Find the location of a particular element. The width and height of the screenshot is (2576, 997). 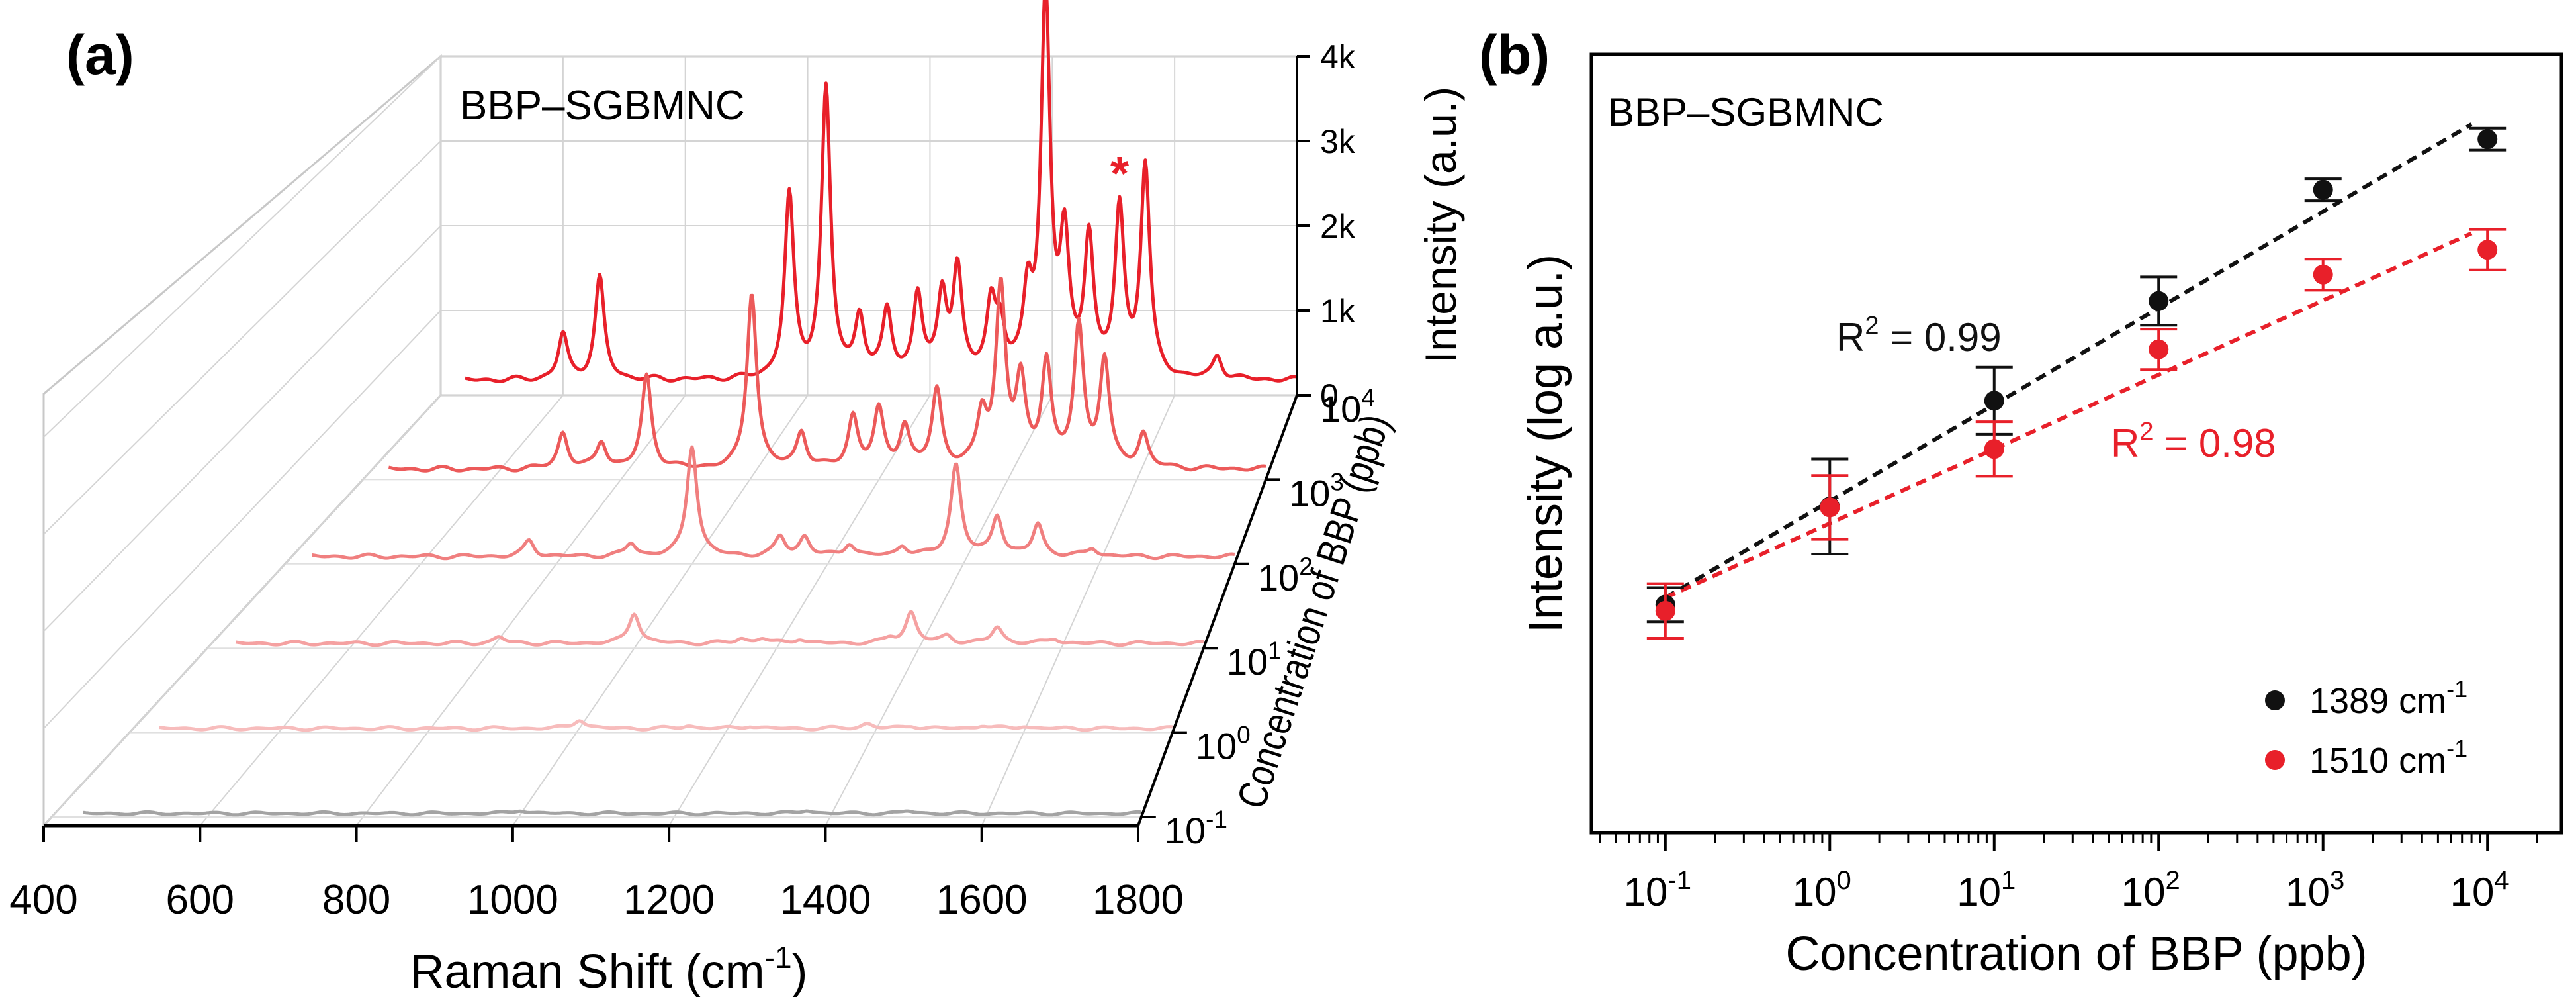

x-tick-label: 10³ is located at coordinates (2315, 890).